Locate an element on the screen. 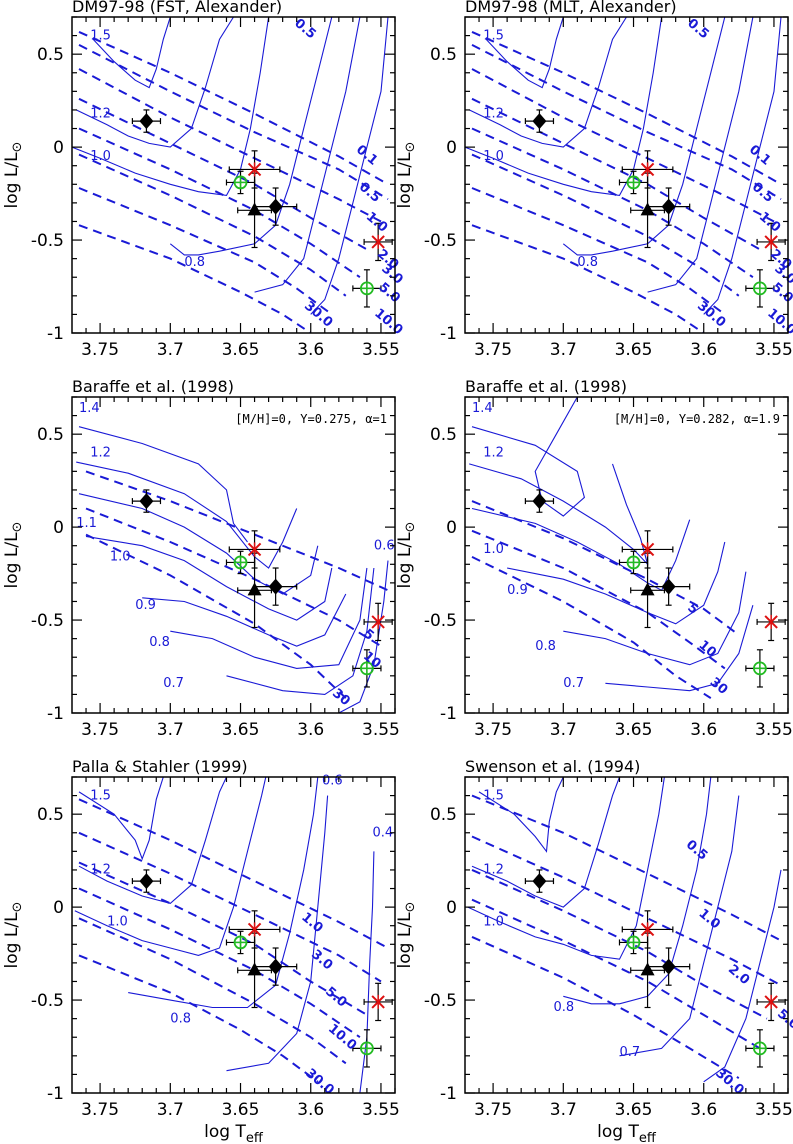 The image size is (793, 1144). track-mass-label: 0.8 is located at coordinates (180, 1018).